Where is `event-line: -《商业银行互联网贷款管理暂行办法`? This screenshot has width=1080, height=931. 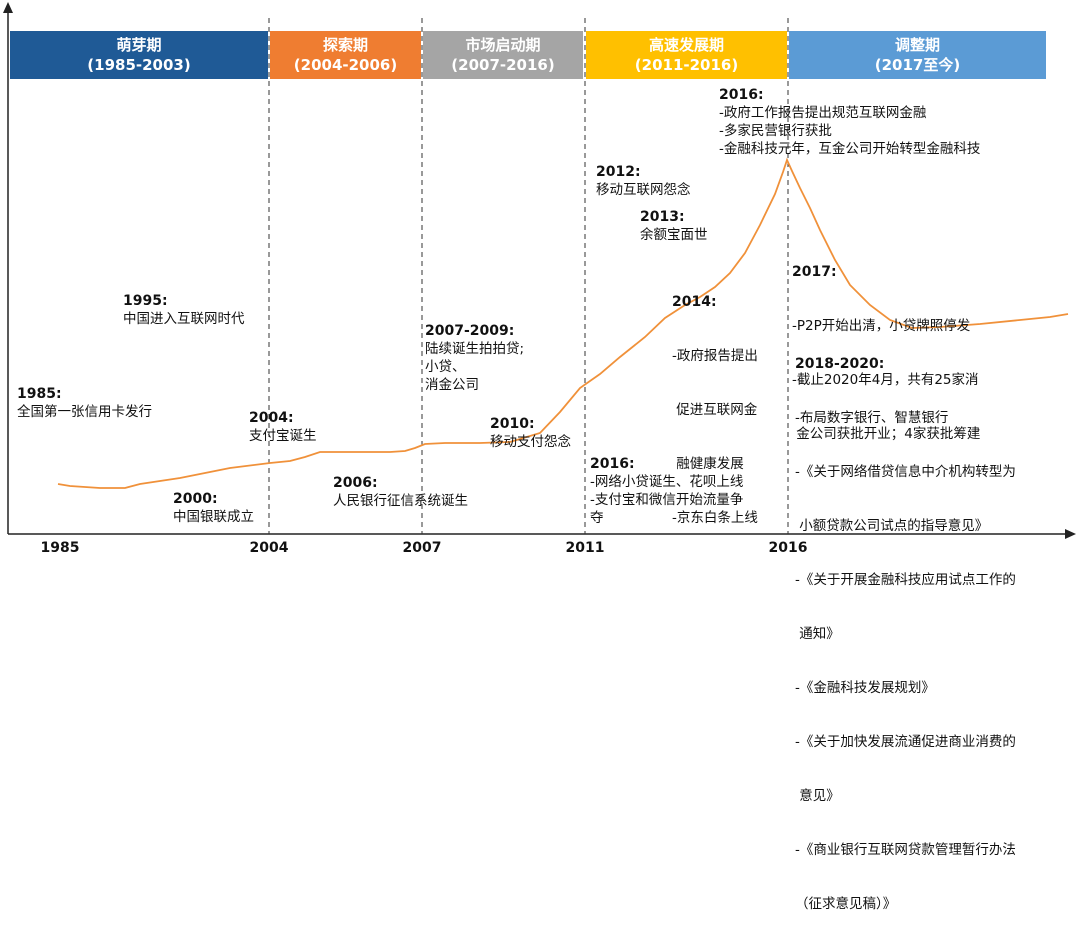
event-line: -《商业银行互联网贷款管理暂行办法 is located at coordinates (905, 850).